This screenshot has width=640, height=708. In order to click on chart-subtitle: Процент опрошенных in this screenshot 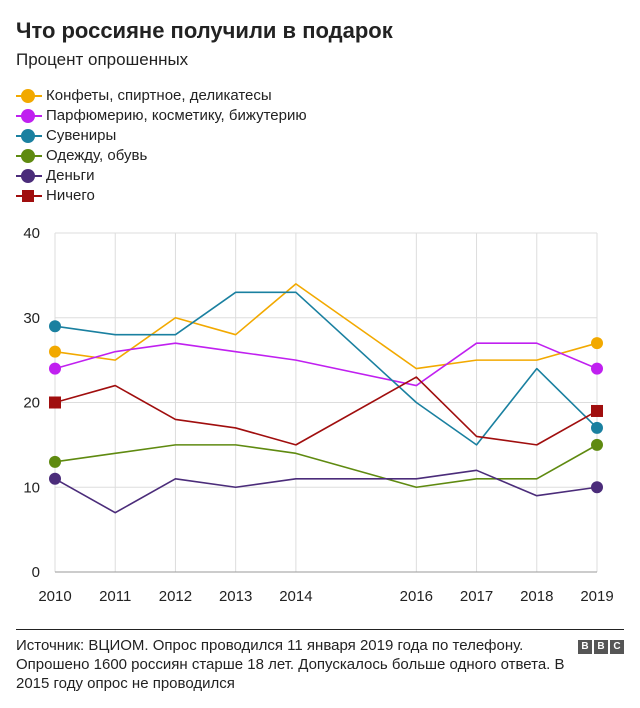, I will do `click(102, 59)`.